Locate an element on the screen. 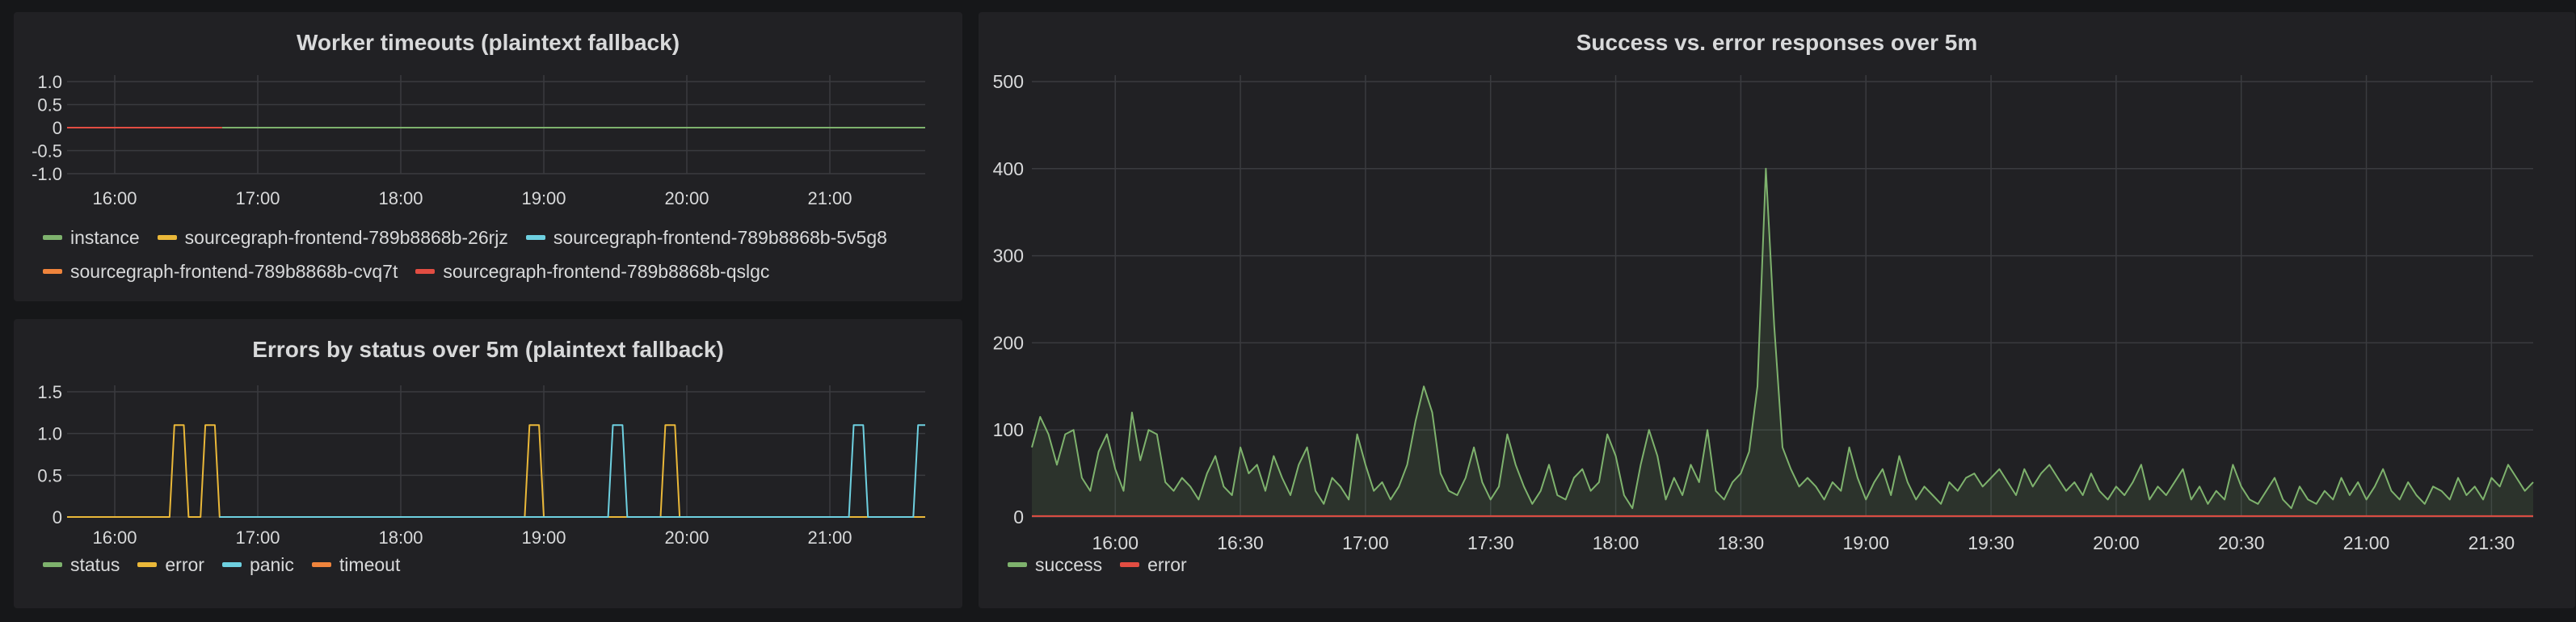 Image resolution: width=2576 pixels, height=622 pixels. series-line-panic is located at coordinates (572, 471).